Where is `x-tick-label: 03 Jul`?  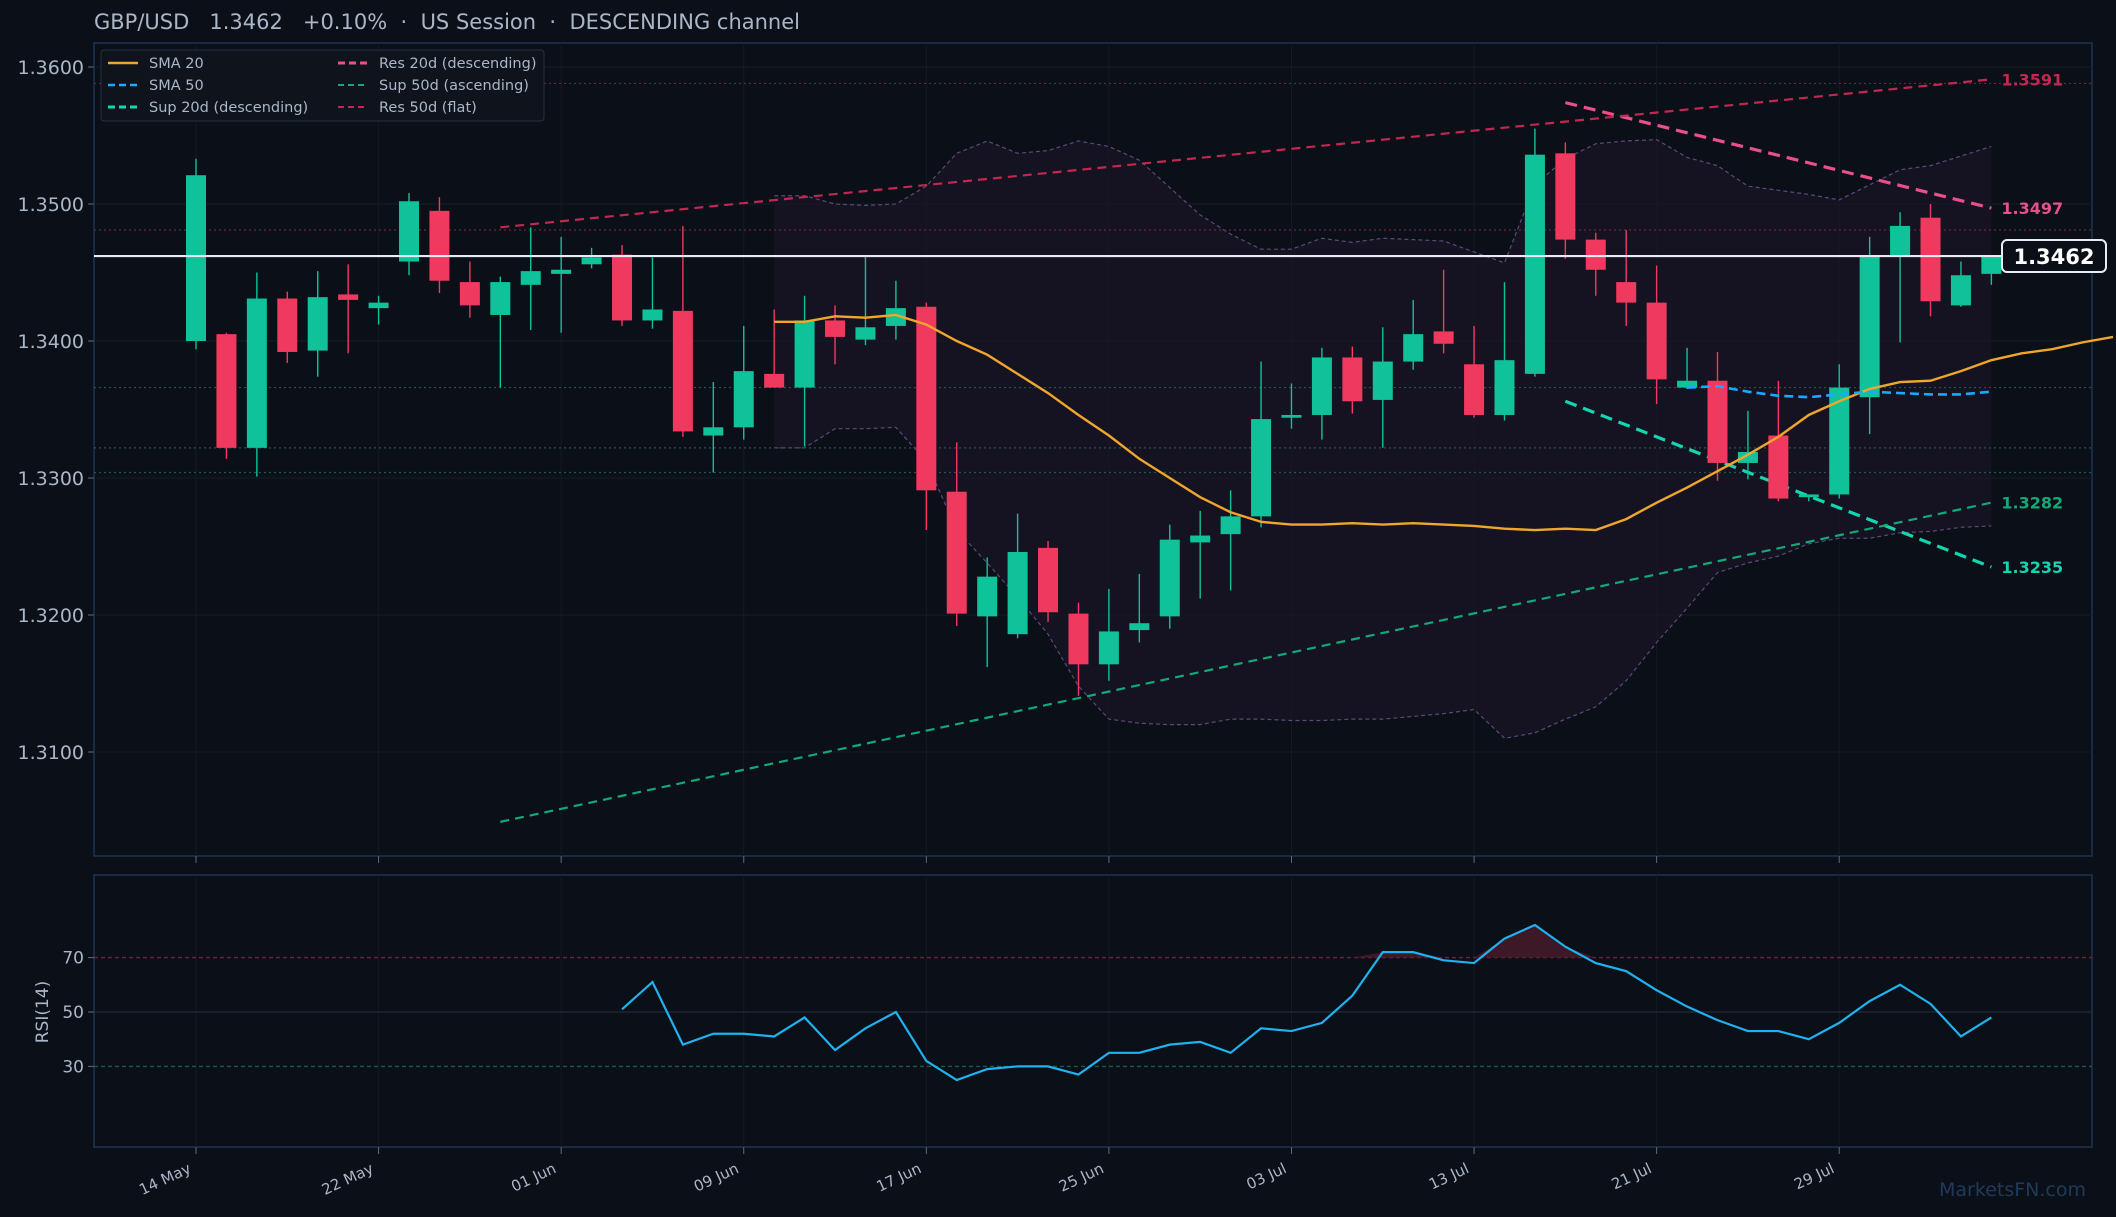 x-tick-label: 03 Jul is located at coordinates (1267, 1176).